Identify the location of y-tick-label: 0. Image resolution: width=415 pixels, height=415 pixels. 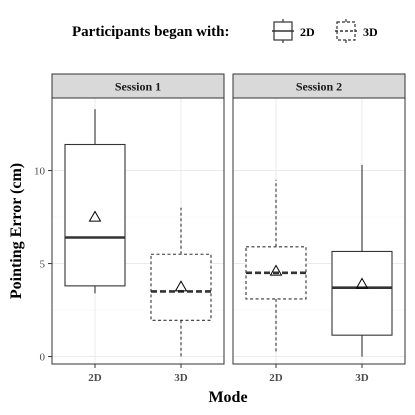
(43, 358).